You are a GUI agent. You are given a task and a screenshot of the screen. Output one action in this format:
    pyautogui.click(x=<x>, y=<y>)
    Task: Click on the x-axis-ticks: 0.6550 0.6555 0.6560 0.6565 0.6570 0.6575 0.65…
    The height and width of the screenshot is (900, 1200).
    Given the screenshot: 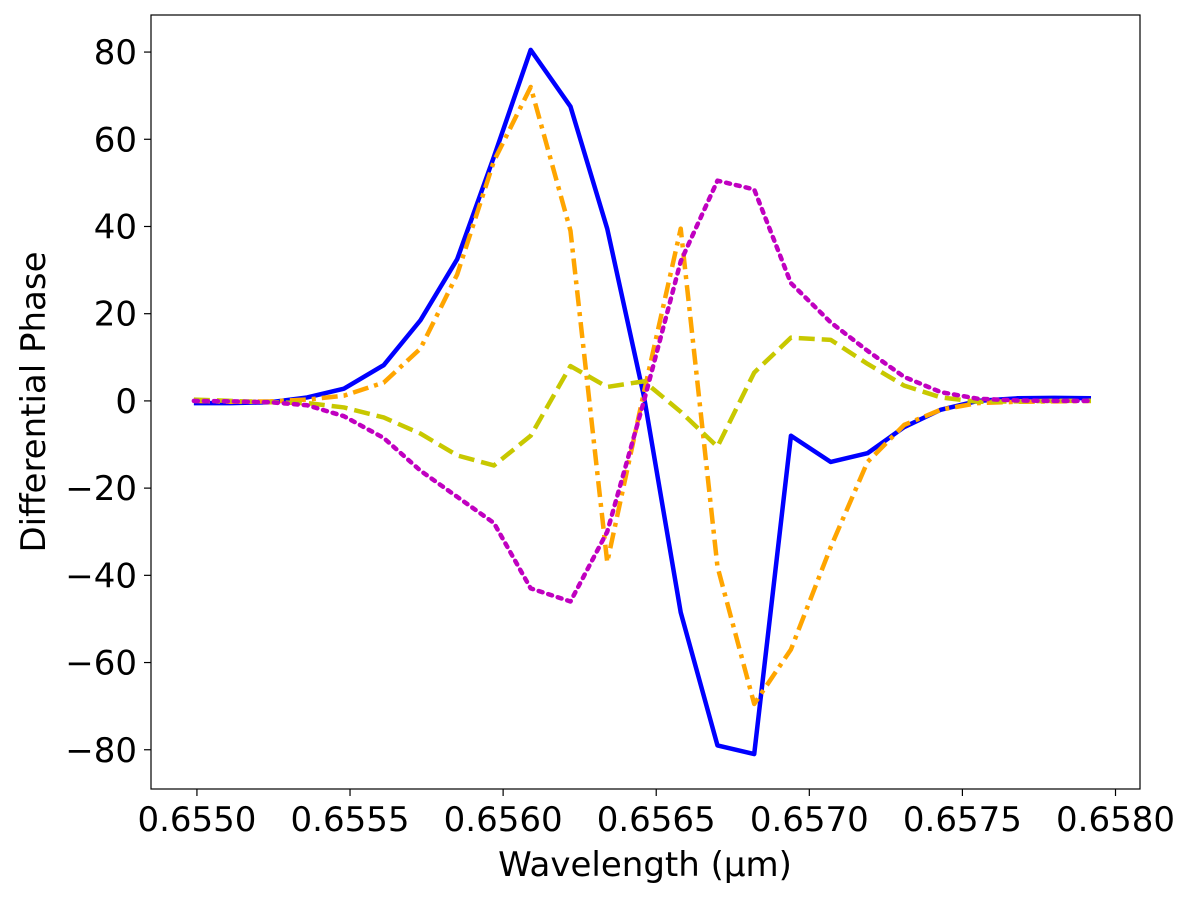 What is the action you would take?
    pyautogui.click(x=656, y=814)
    